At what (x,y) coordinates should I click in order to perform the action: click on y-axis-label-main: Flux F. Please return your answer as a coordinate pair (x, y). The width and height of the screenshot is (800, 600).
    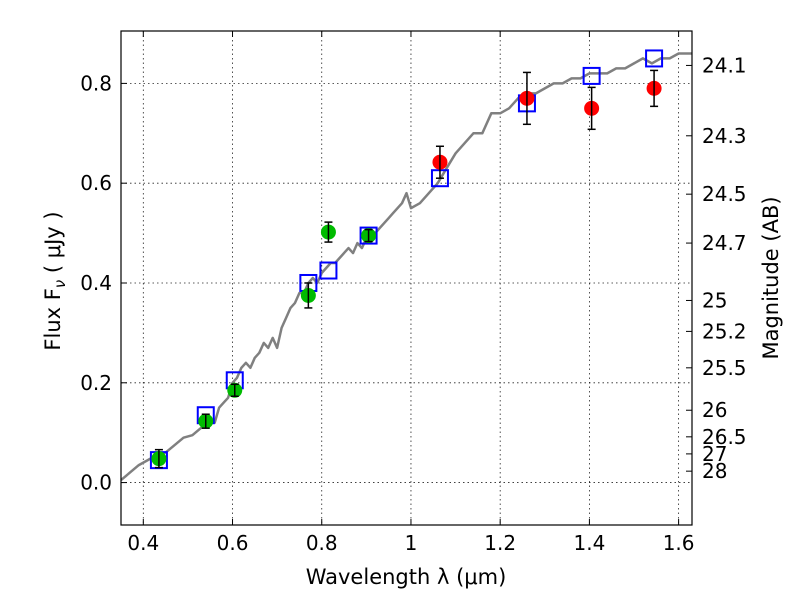
    Looking at the image, I should click on (53, 319).